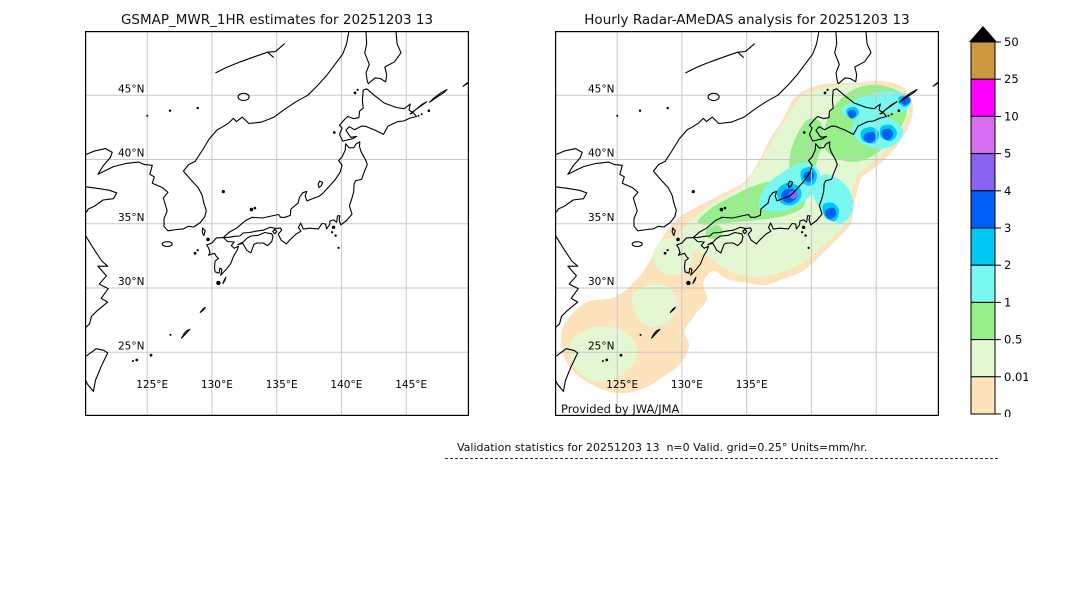 The height and width of the screenshot is (612, 1080). What do you see at coordinates (1007, 412) in the screenshot?
I see `colorbar-tick-label: 0` at bounding box center [1007, 412].